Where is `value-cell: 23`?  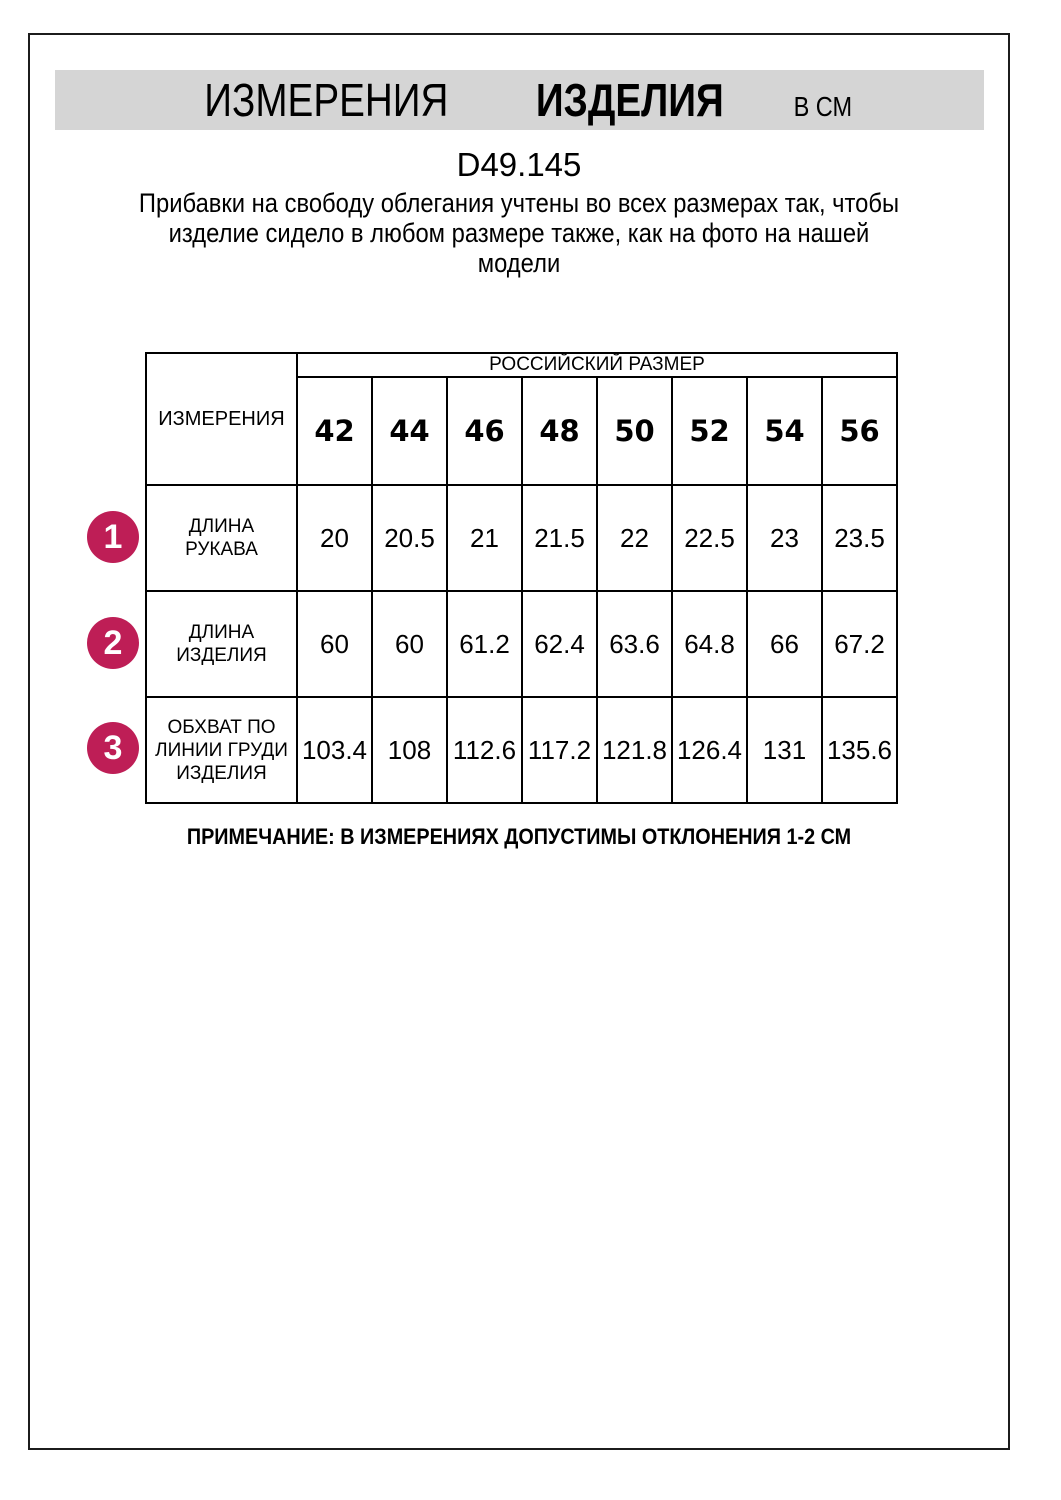
value-cell: 23 is located at coordinates (784, 538).